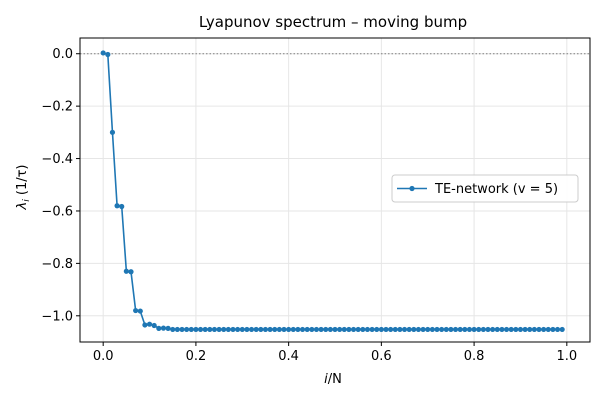 Image resolution: width=600 pixels, height=400 pixels. I want to click on y-axis-label-main: λ, so click(22, 206).